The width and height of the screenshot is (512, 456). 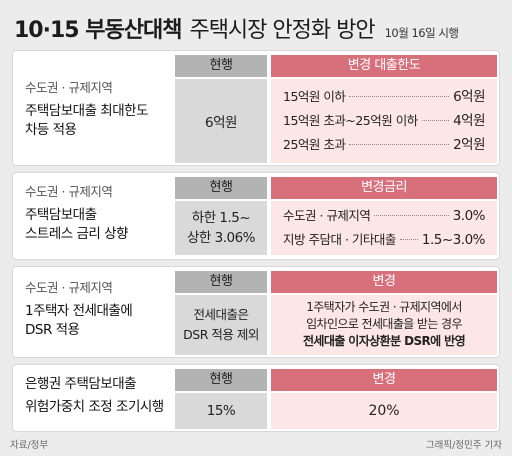 I want to click on current-column: 현행 하한 1.5~ 상한 3.06%, so click(x=221, y=216).